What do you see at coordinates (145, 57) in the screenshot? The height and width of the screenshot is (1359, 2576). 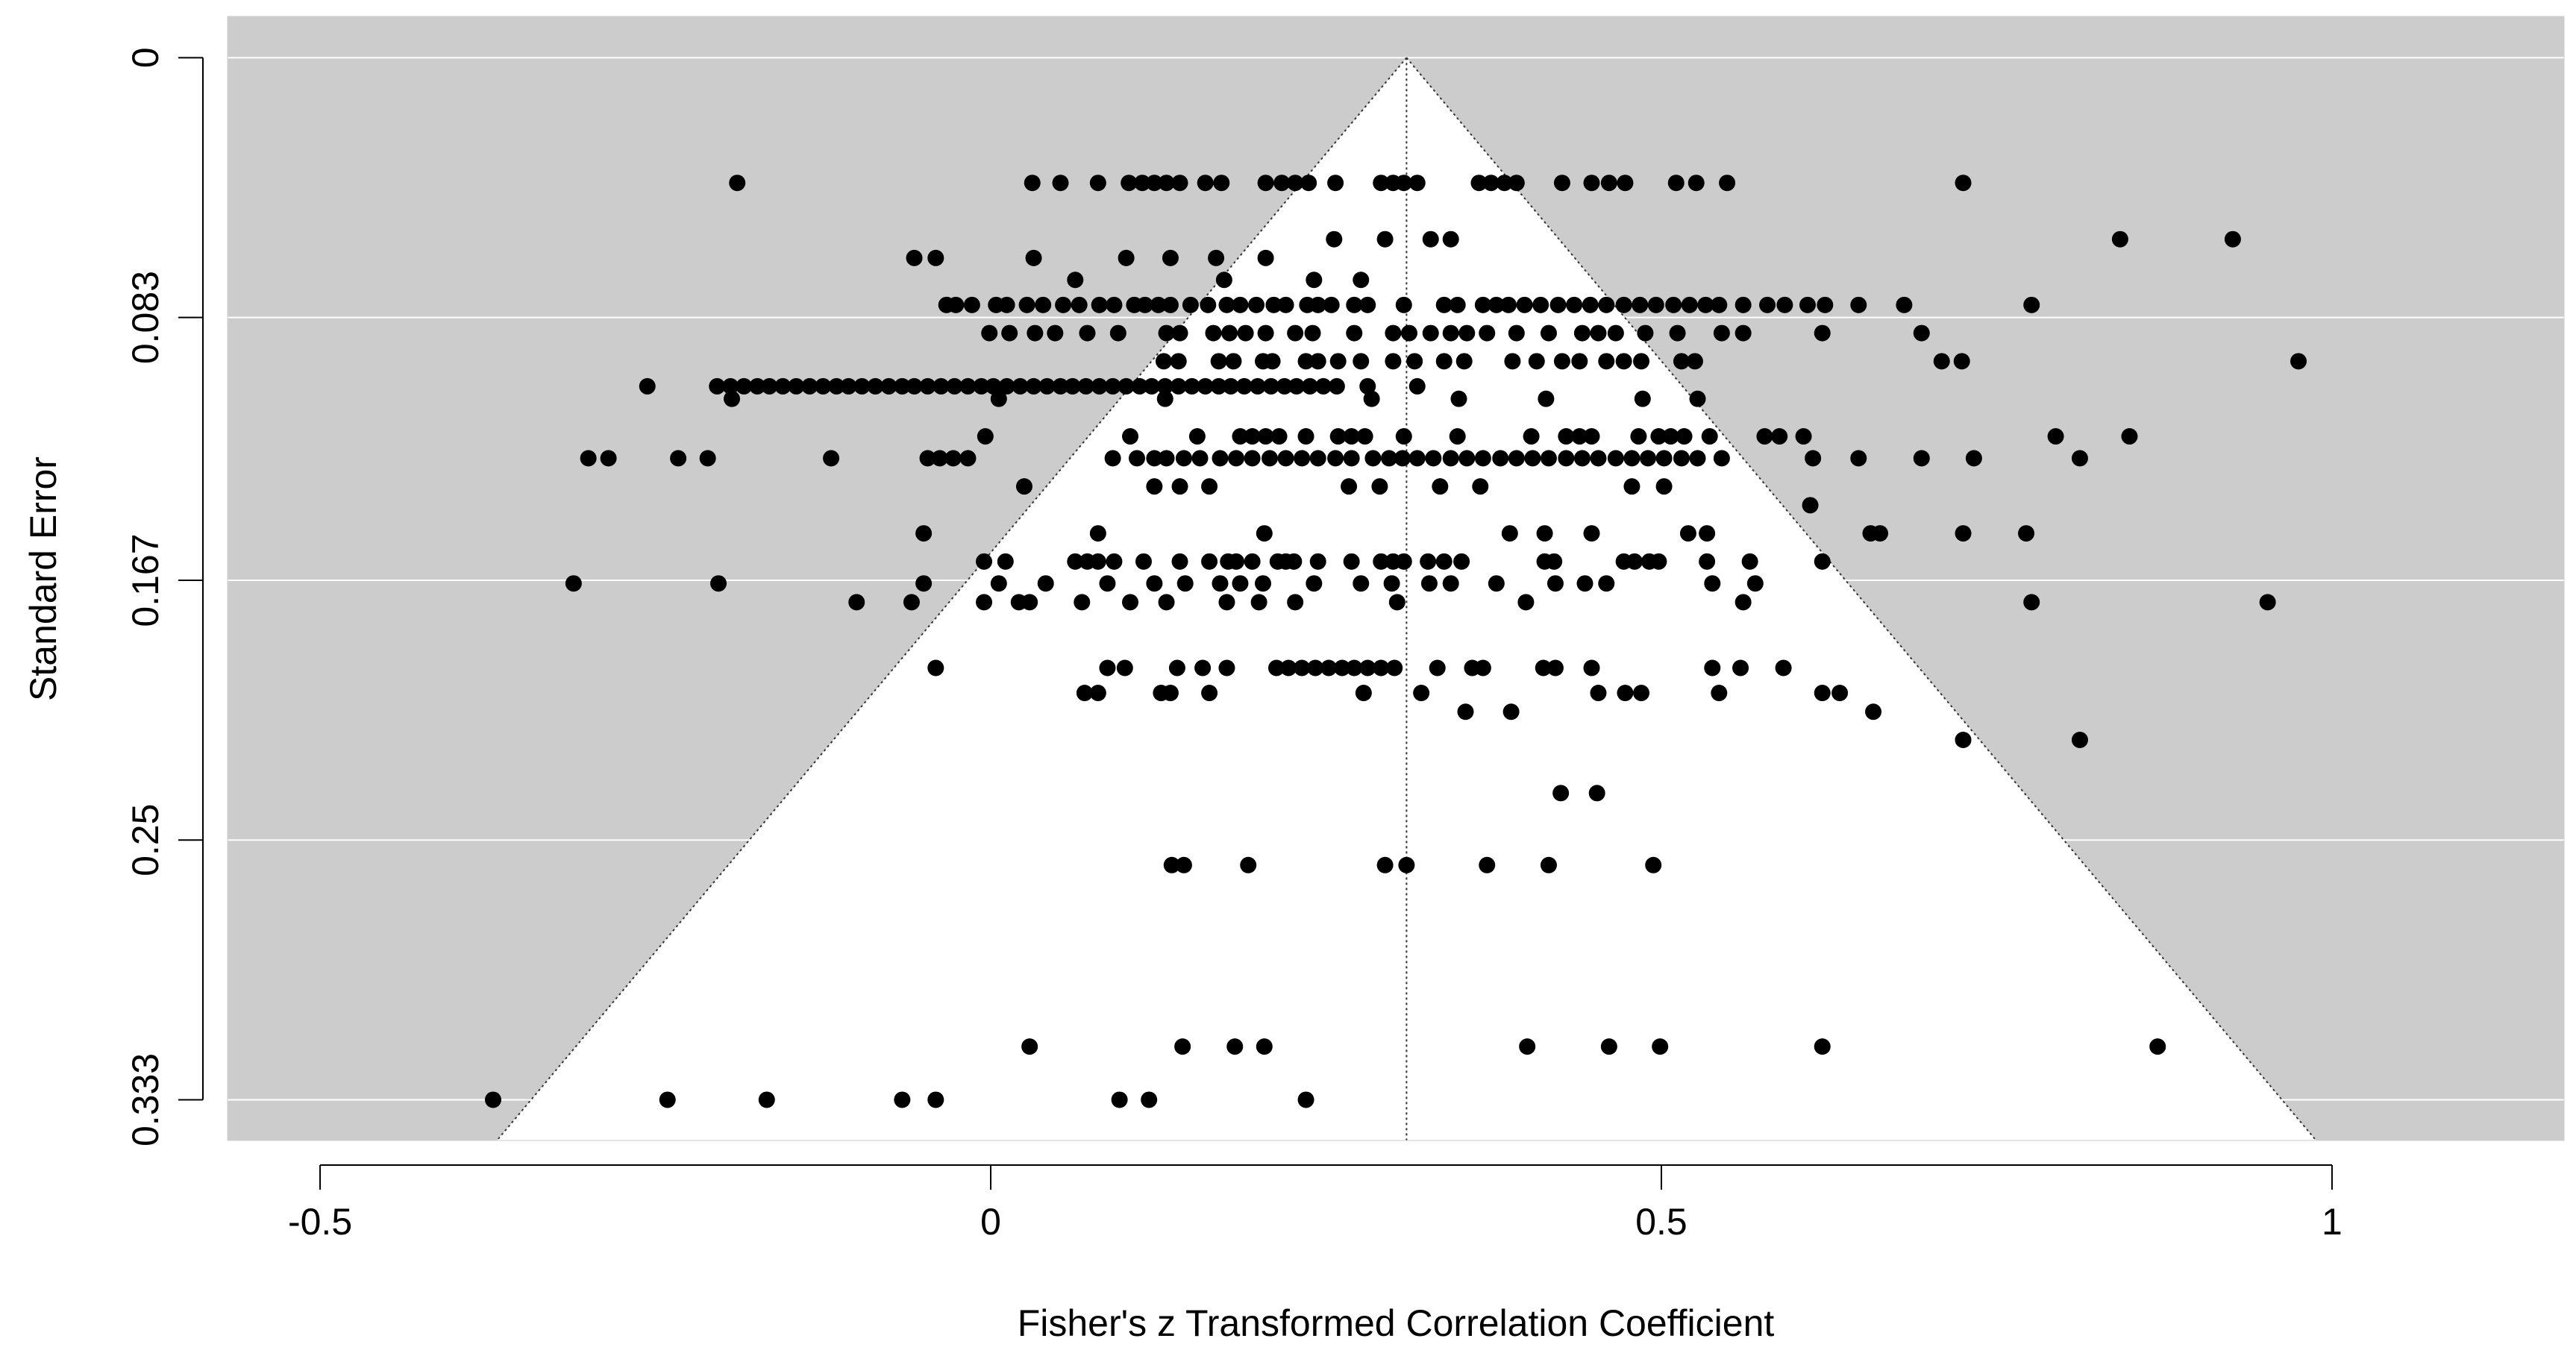 I see `y-tick-label: 0` at bounding box center [145, 57].